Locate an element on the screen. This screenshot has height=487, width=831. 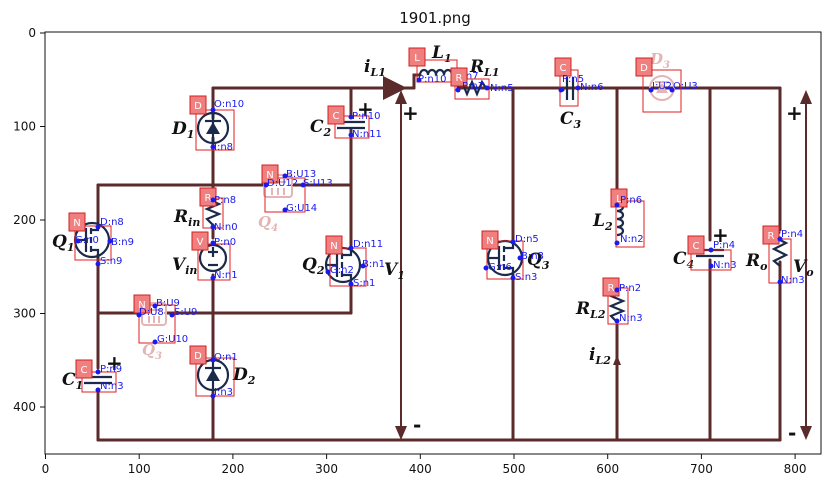
svg-text: N:n5 is located at coordinates (502, 88).